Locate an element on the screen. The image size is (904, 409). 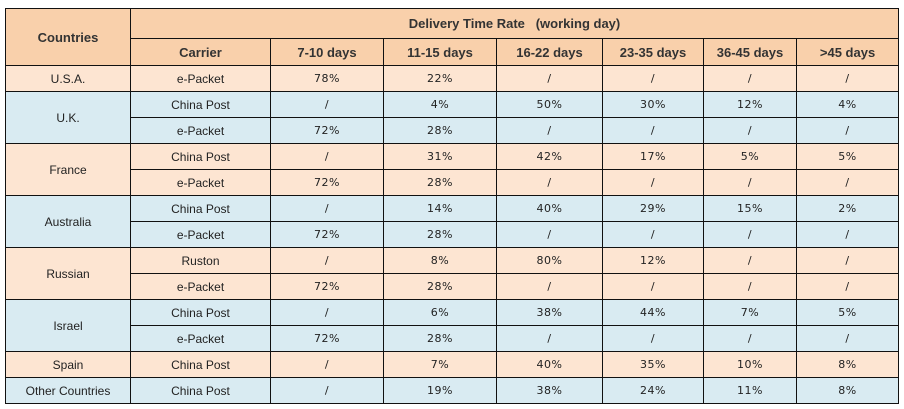
table-row: U.K. China Post/4% 50% 30% 12% 4% is located at coordinates (452, 117).